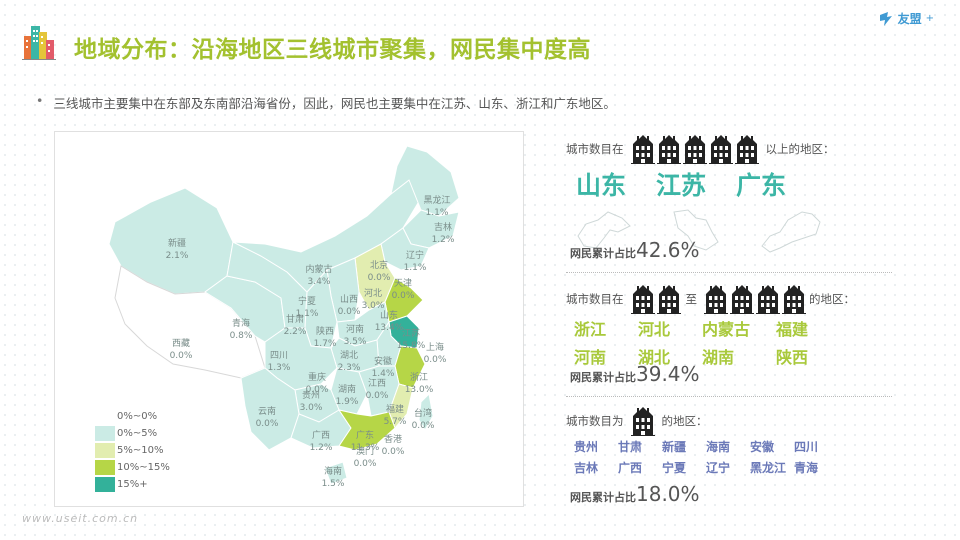 The width and height of the screenshot is (960, 540). I want to click on region-value: 15.8%, so click(411, 346).